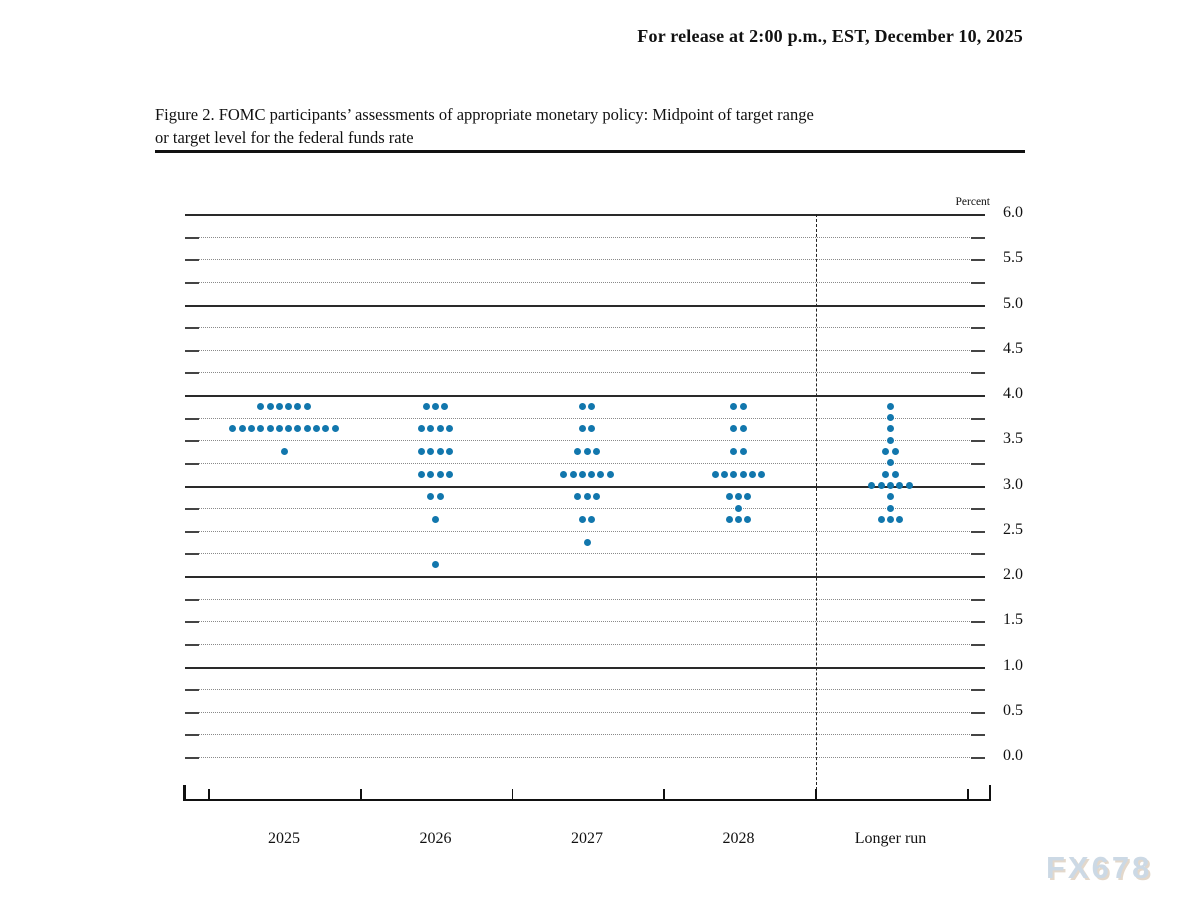  What do you see at coordinates (890, 418) in the screenshot?
I see `projection-dot-longer-run-3.75` at bounding box center [890, 418].